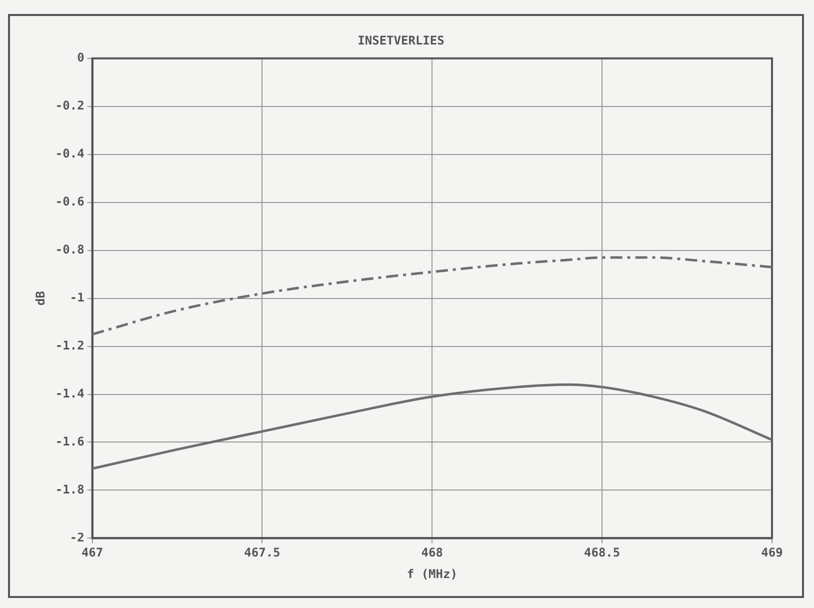 This screenshot has width=814, height=608. Describe the element at coordinates (262, 553) in the screenshot. I see `x-tick-label: 467.5` at that location.